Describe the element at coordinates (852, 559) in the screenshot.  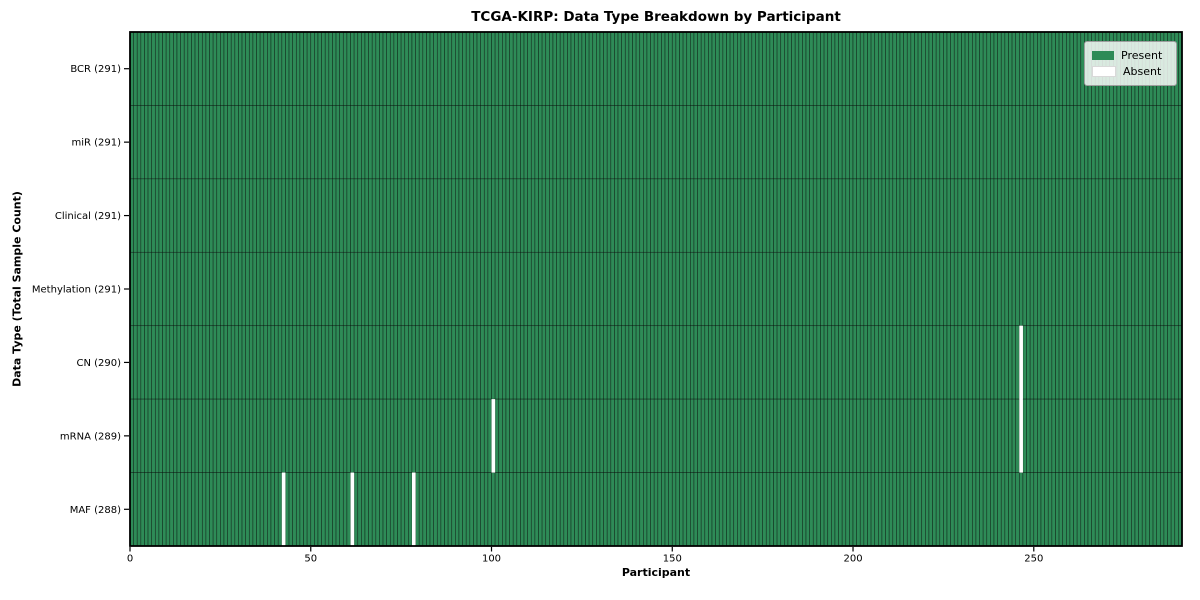
I see `x-tick-label: 200` at that location.